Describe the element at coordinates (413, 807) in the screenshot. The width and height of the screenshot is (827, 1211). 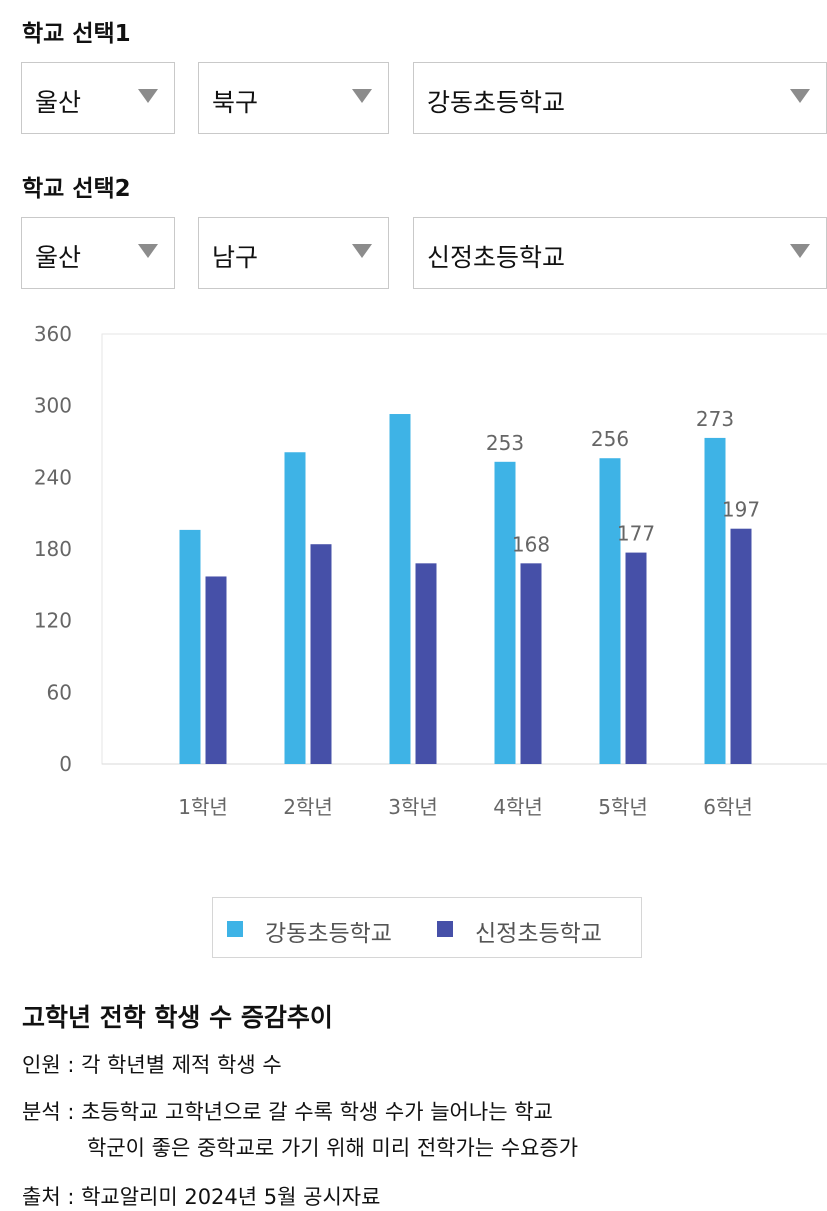
I see `x-tick-label: 3학년` at that location.